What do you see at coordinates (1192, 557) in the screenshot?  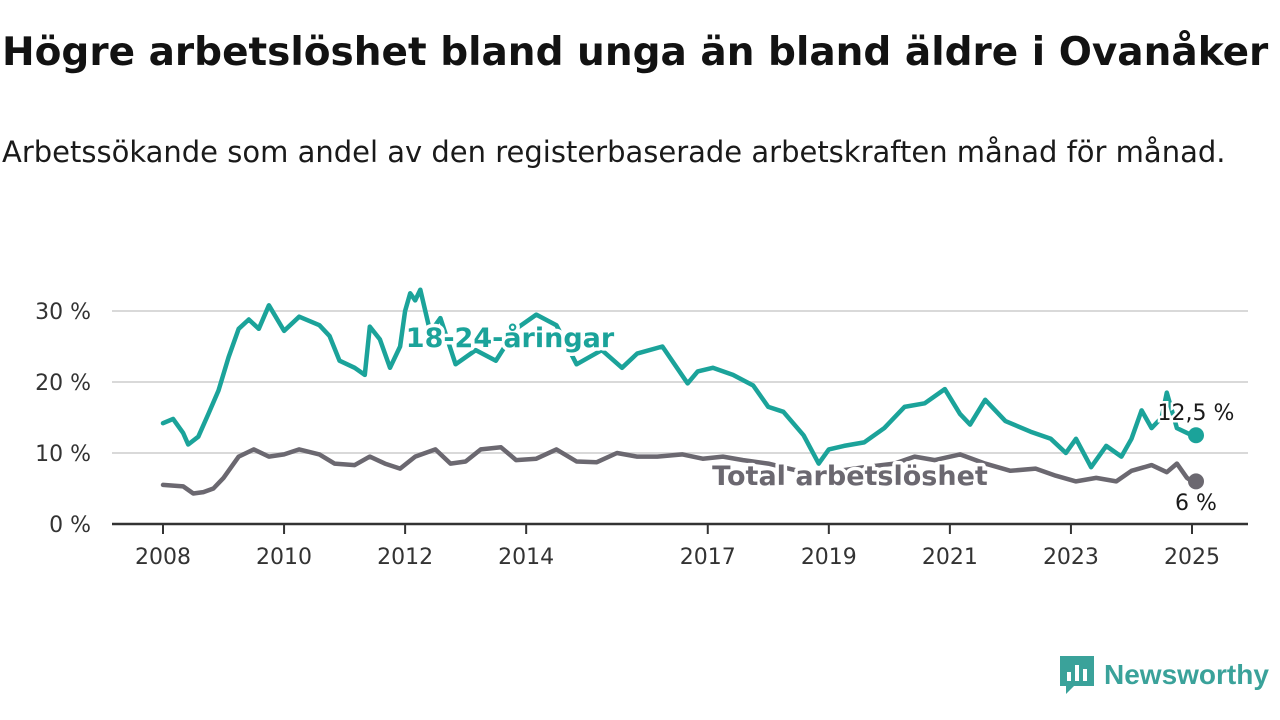 I see `x-tick-label: 2025` at bounding box center [1192, 557].